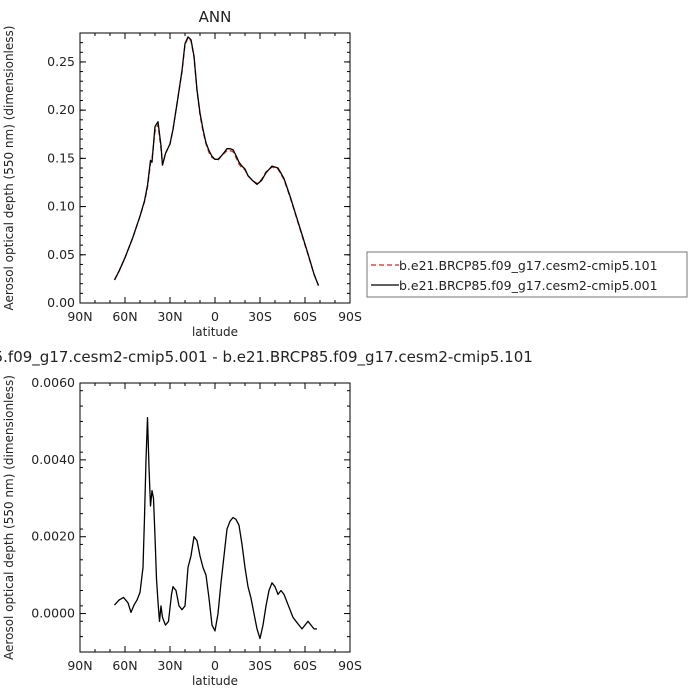  Describe the element at coordinates (53, 459) in the screenshot. I see `y-tick-label: 0.0040` at that location.